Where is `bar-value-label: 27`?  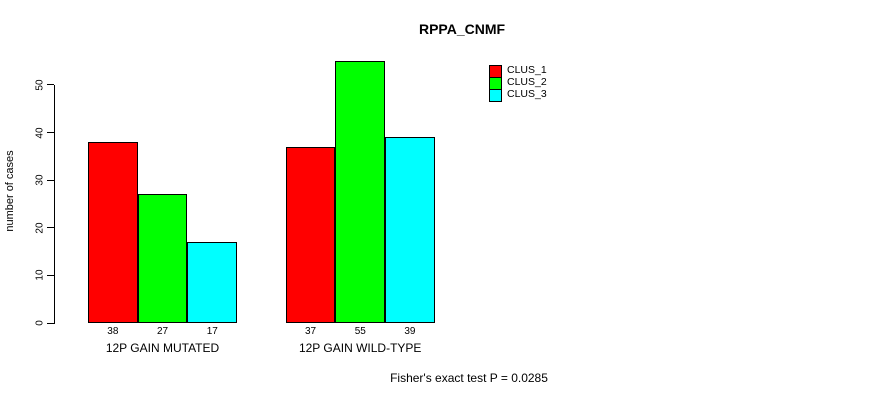
bar-value-label: 27 is located at coordinates (162, 331).